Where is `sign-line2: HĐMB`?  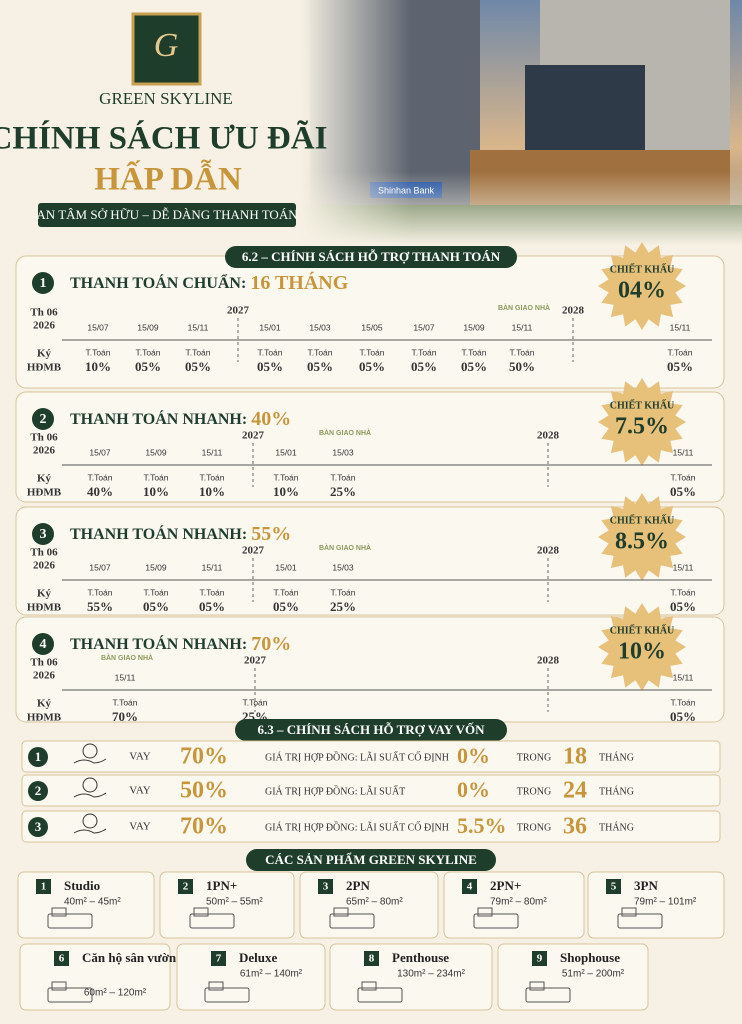
sign-line2: HĐMB is located at coordinates (44, 718).